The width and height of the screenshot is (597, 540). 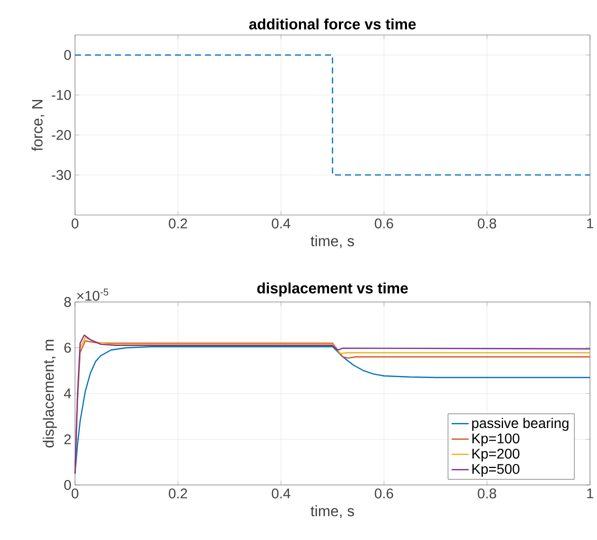 What do you see at coordinates (67, 439) in the screenshot?
I see `y-tick-label: 2` at bounding box center [67, 439].